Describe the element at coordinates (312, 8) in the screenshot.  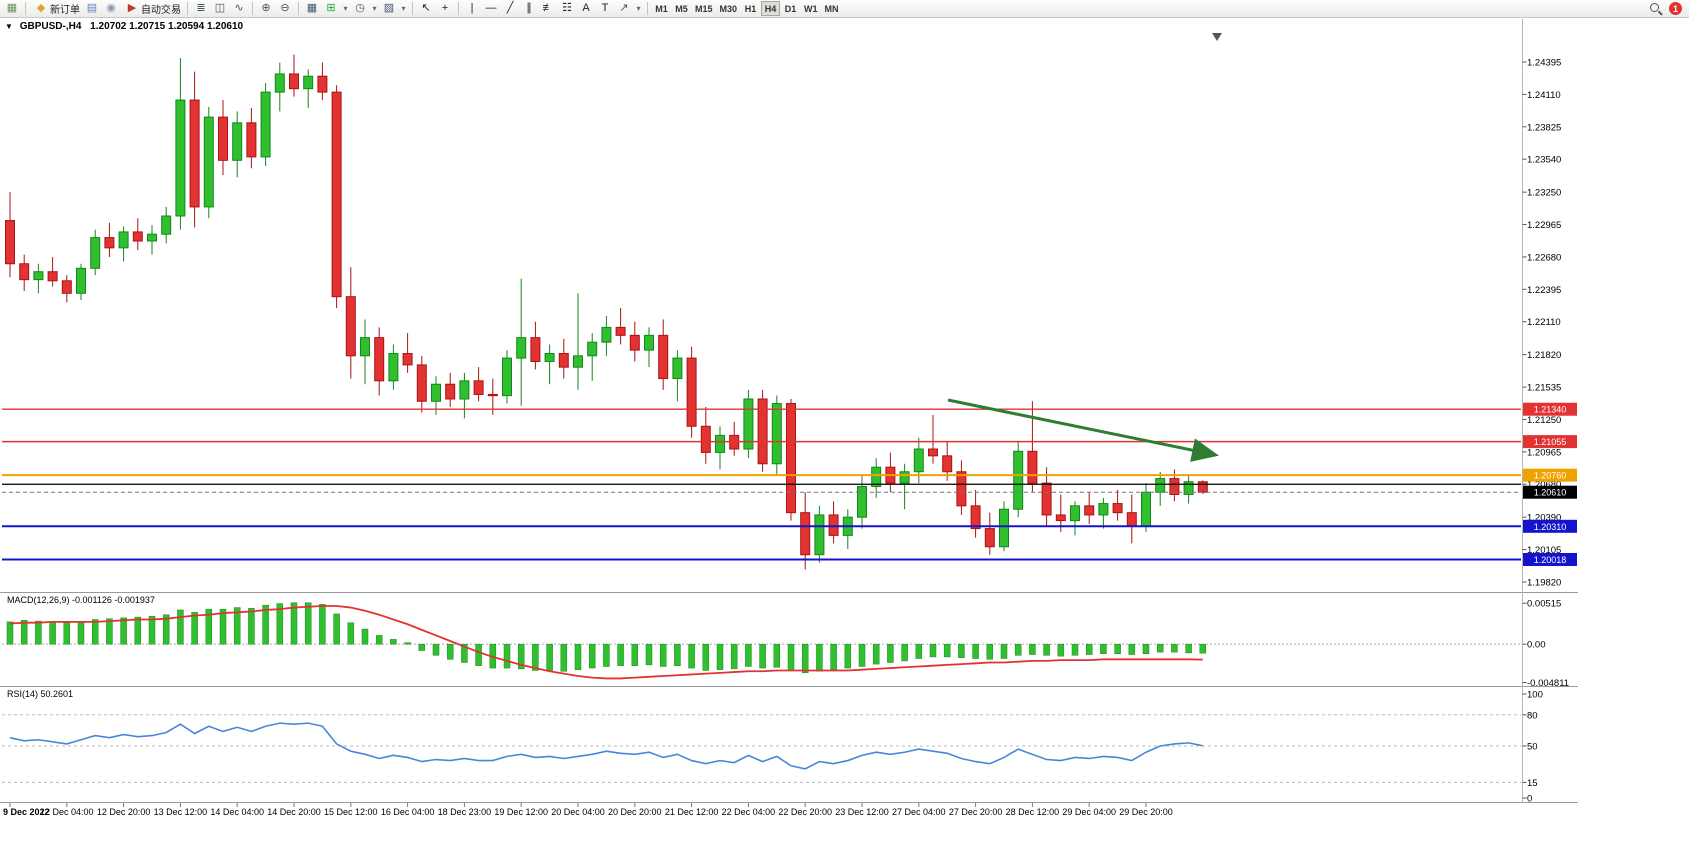
I see `tile-windows-icon: ▦` at that location.